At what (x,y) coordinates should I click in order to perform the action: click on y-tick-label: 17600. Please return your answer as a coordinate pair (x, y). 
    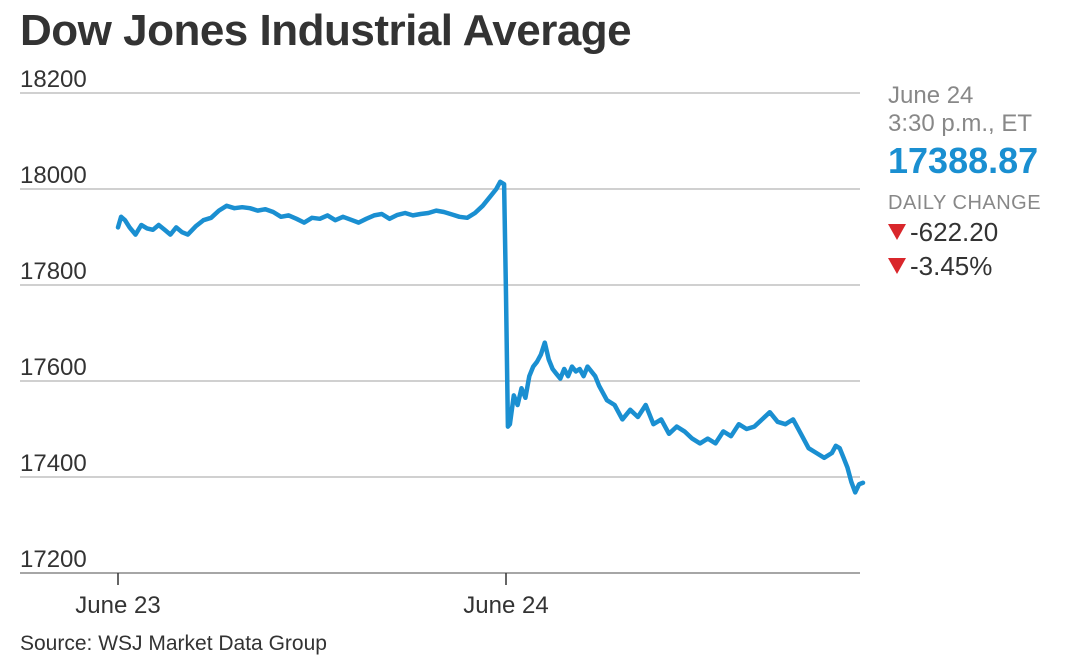
    Looking at the image, I should click on (53, 367).